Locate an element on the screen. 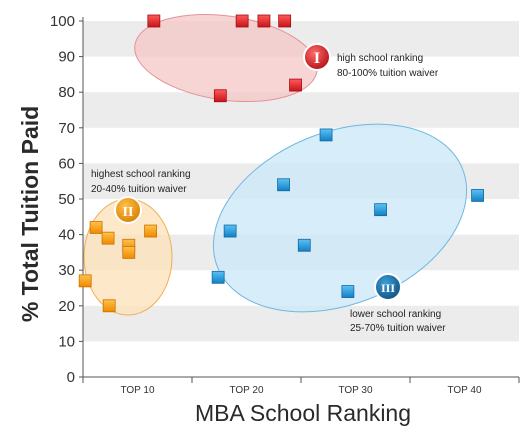  group-2-line1: highest school ranking is located at coordinates (141, 174).